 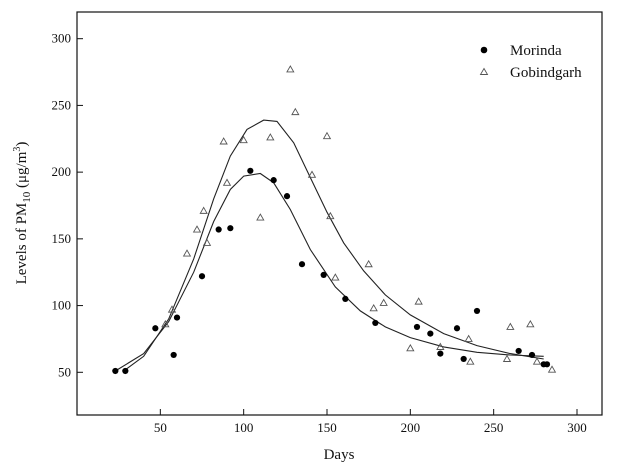 I want to click on y-tick-label: 300, so click(x=62, y=38).